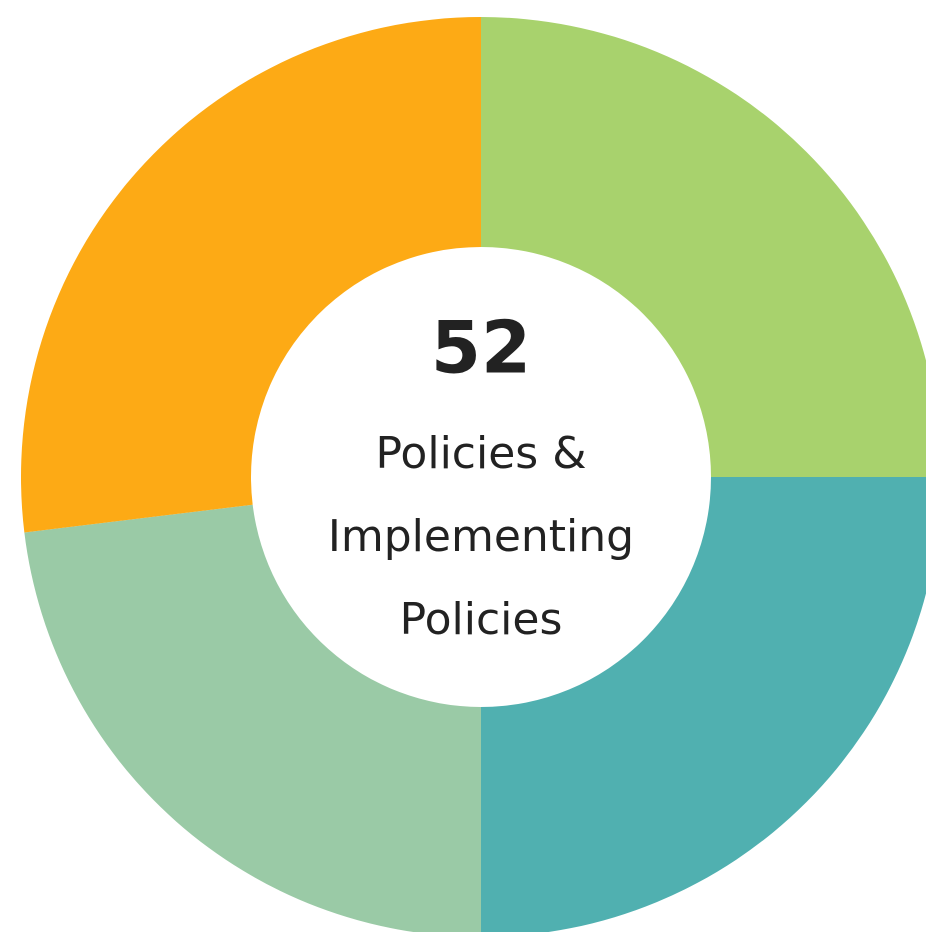  I want to click on center-label: Policies, so click(481, 619).